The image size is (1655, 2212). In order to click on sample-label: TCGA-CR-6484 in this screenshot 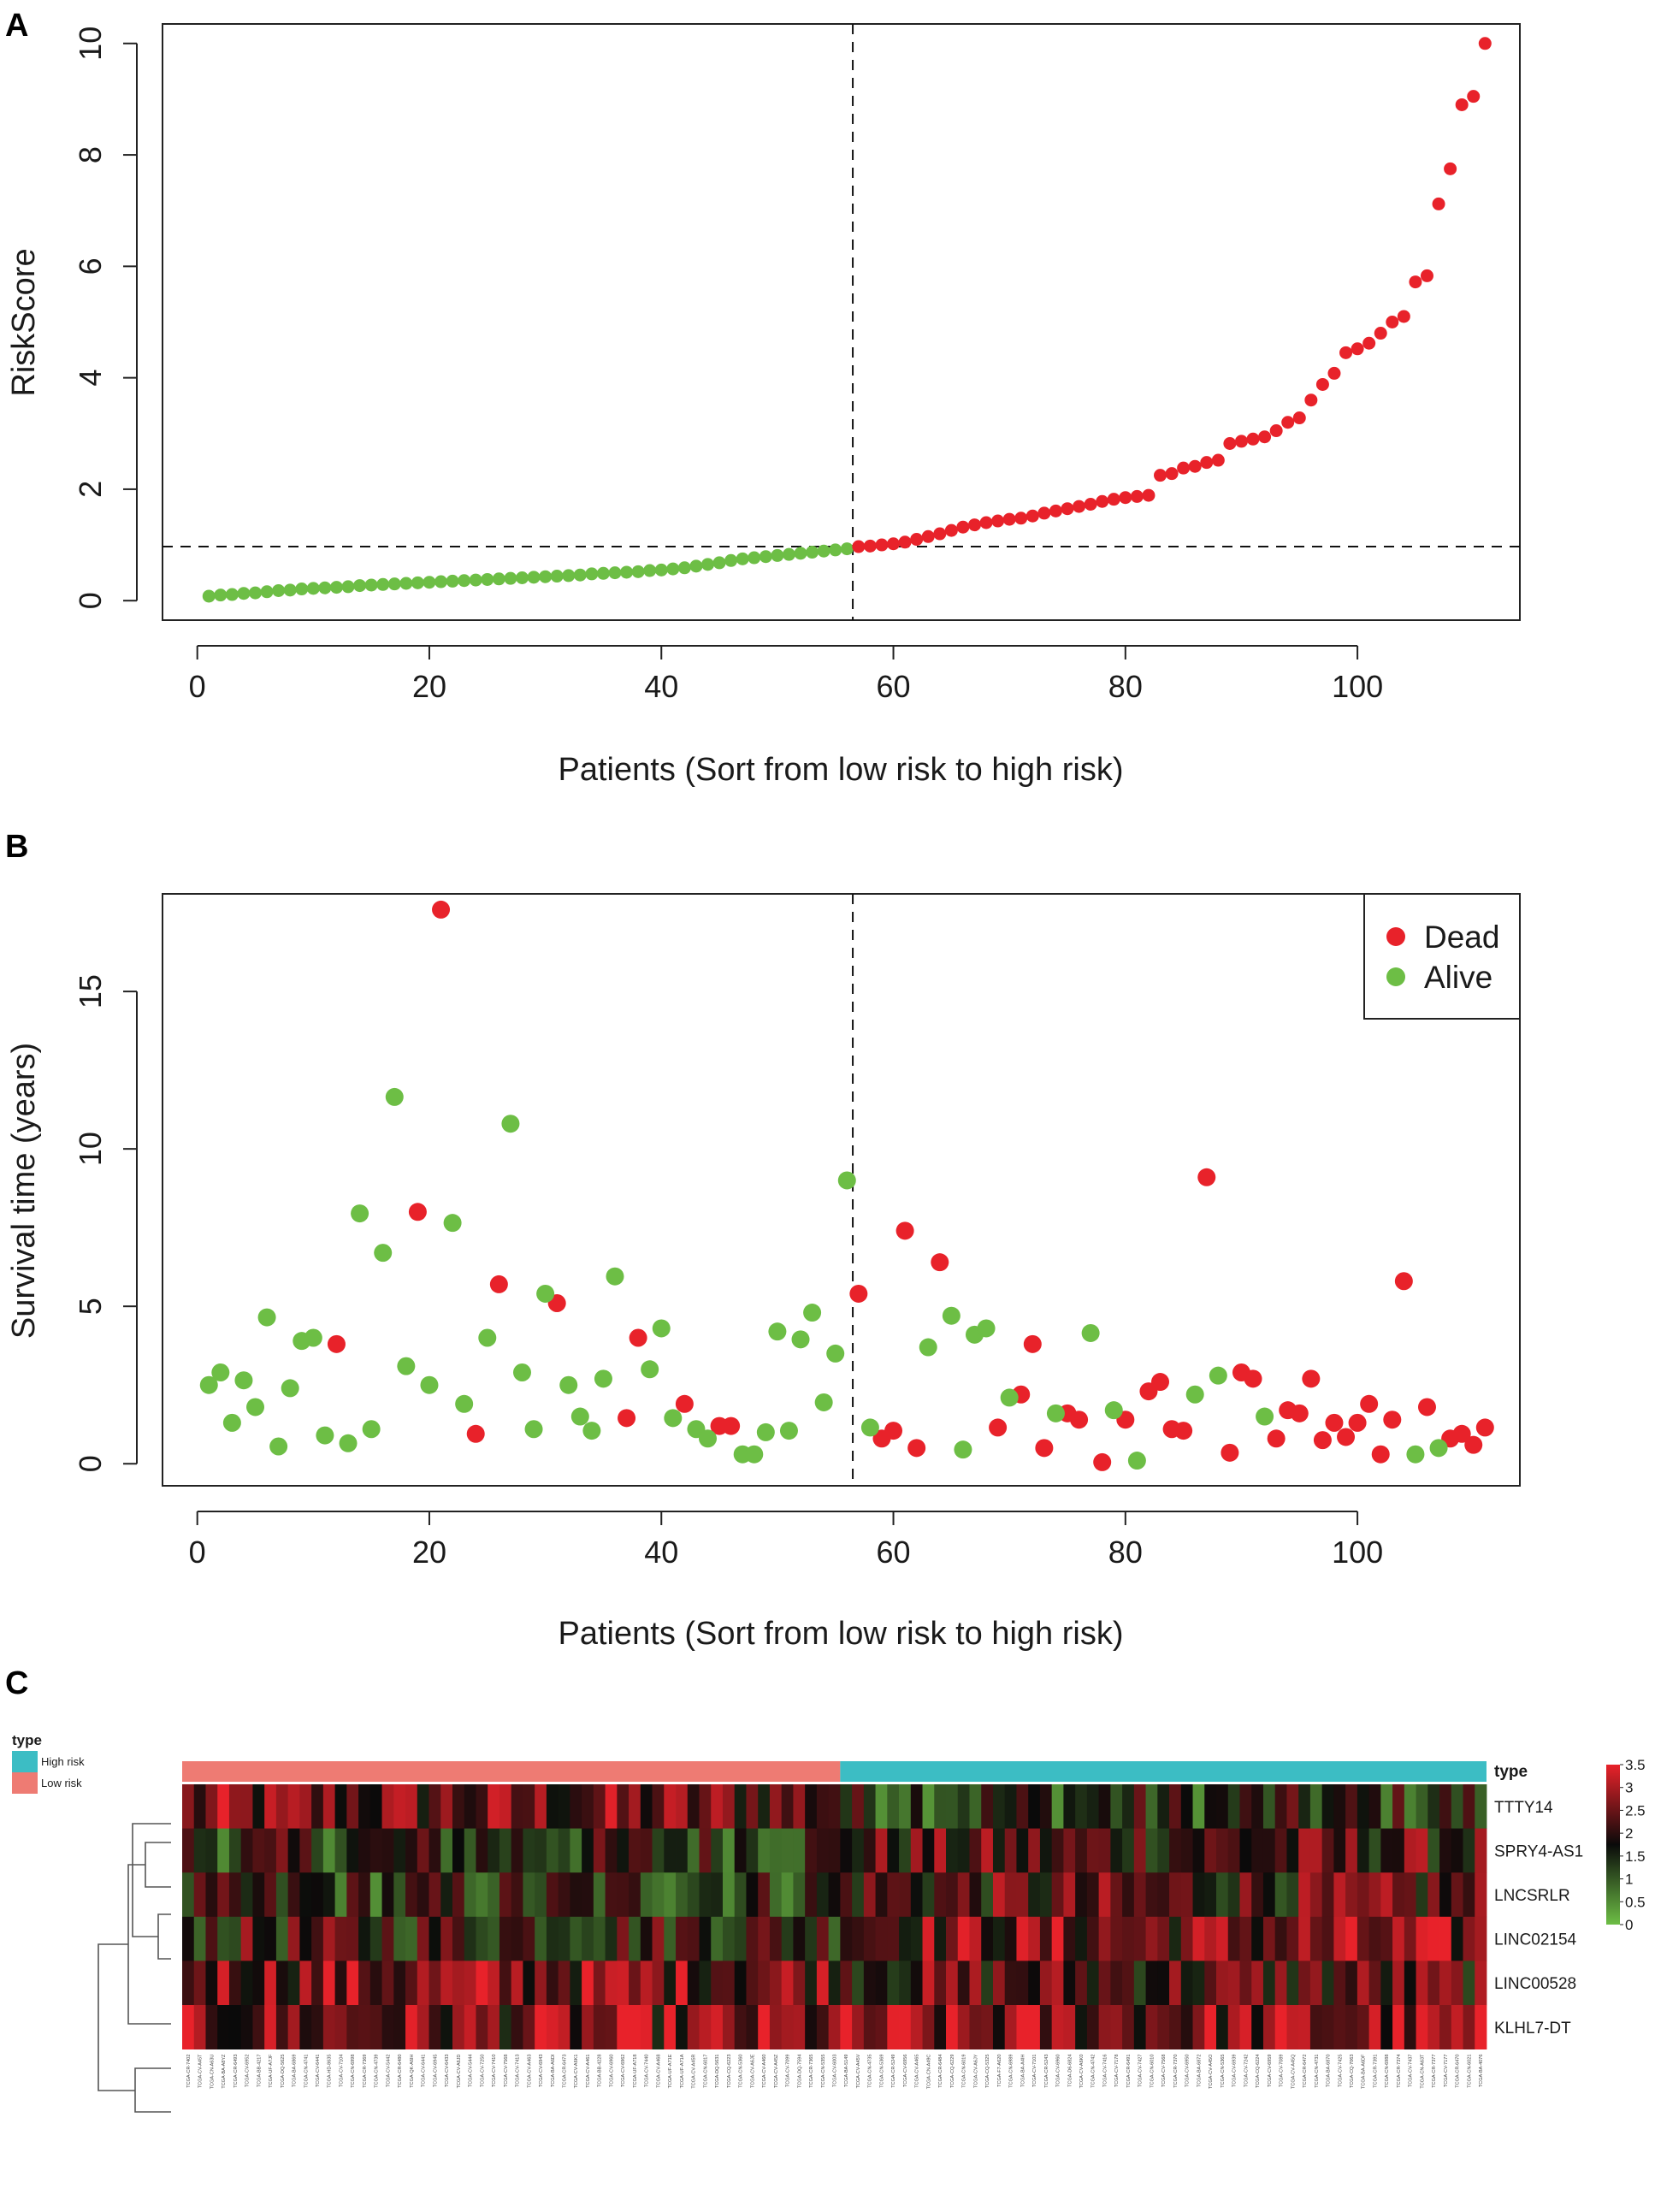, I will do `click(940, 2071)`.